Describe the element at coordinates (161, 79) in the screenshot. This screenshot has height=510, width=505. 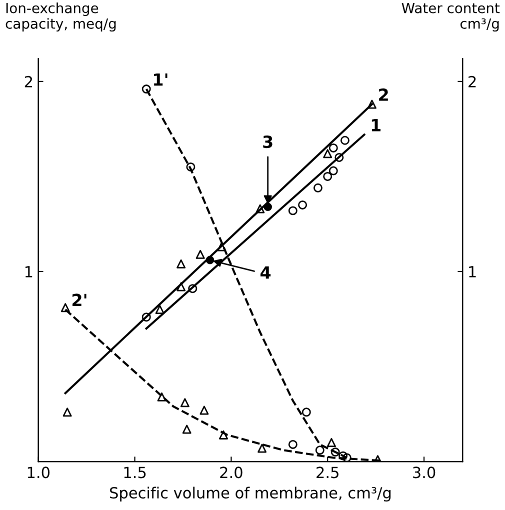
I see `series-label: 1'` at that location.